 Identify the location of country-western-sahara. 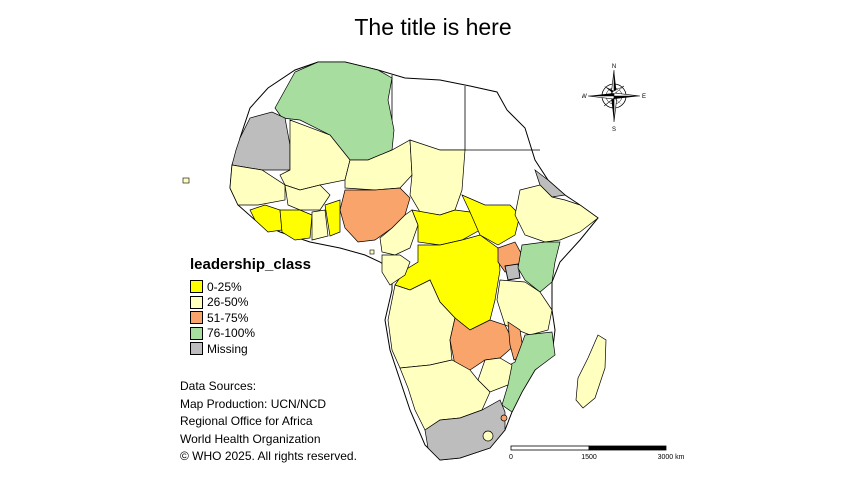
(261, 141).